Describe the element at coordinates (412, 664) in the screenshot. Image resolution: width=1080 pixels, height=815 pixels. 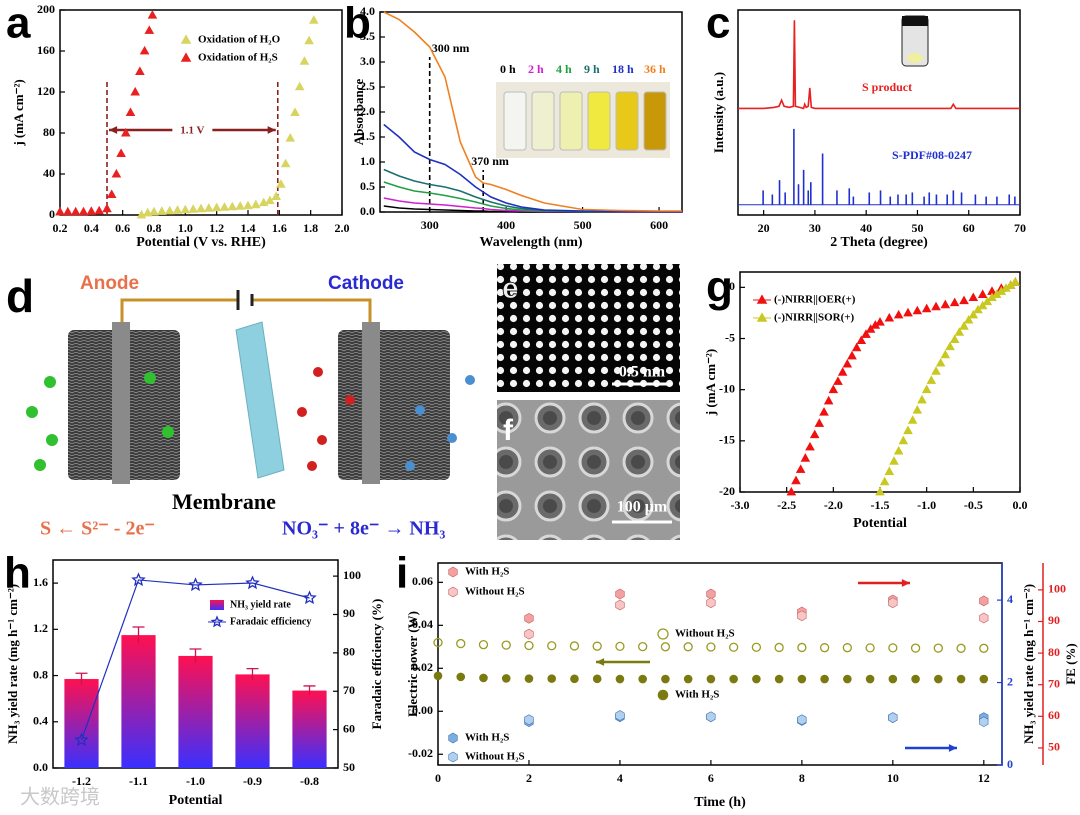
I see `y-axis-label: Electric power (W)` at that location.